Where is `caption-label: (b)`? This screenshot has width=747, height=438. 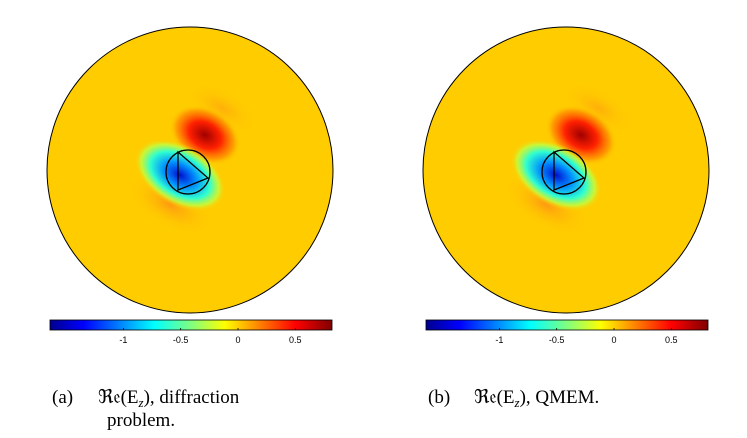 caption-label: (b) is located at coordinates (439, 397).